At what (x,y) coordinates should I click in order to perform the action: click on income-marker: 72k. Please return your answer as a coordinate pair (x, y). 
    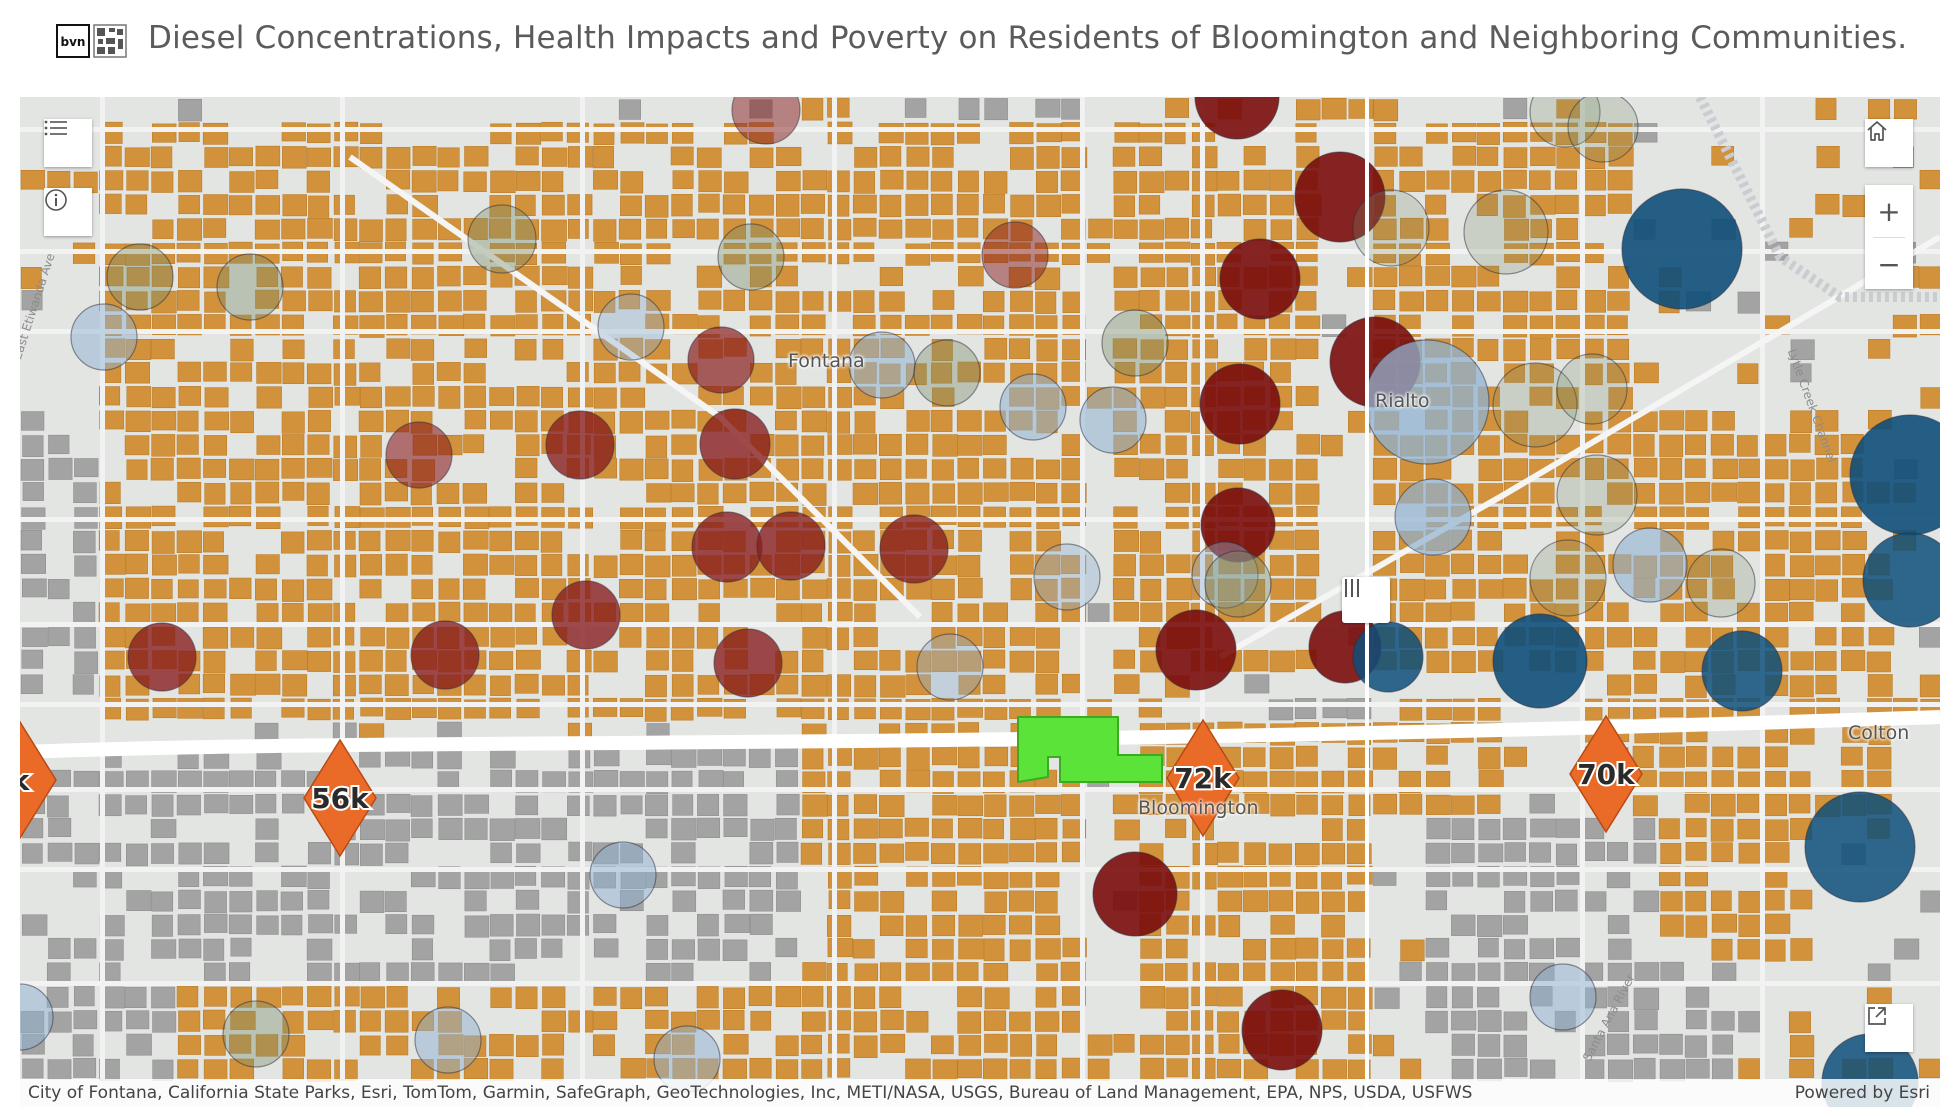
    Looking at the image, I should click on (1203, 778).